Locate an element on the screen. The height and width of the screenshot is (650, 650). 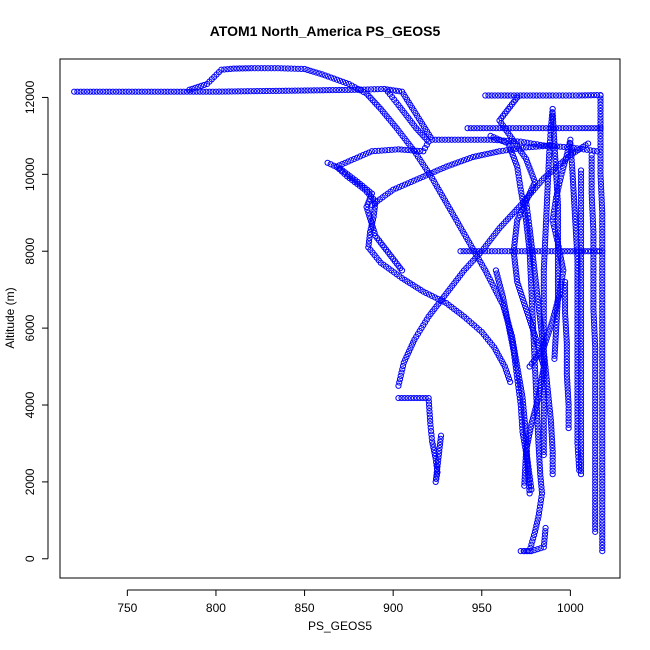
y-tick-label: 10000 is located at coordinates (30, 174).